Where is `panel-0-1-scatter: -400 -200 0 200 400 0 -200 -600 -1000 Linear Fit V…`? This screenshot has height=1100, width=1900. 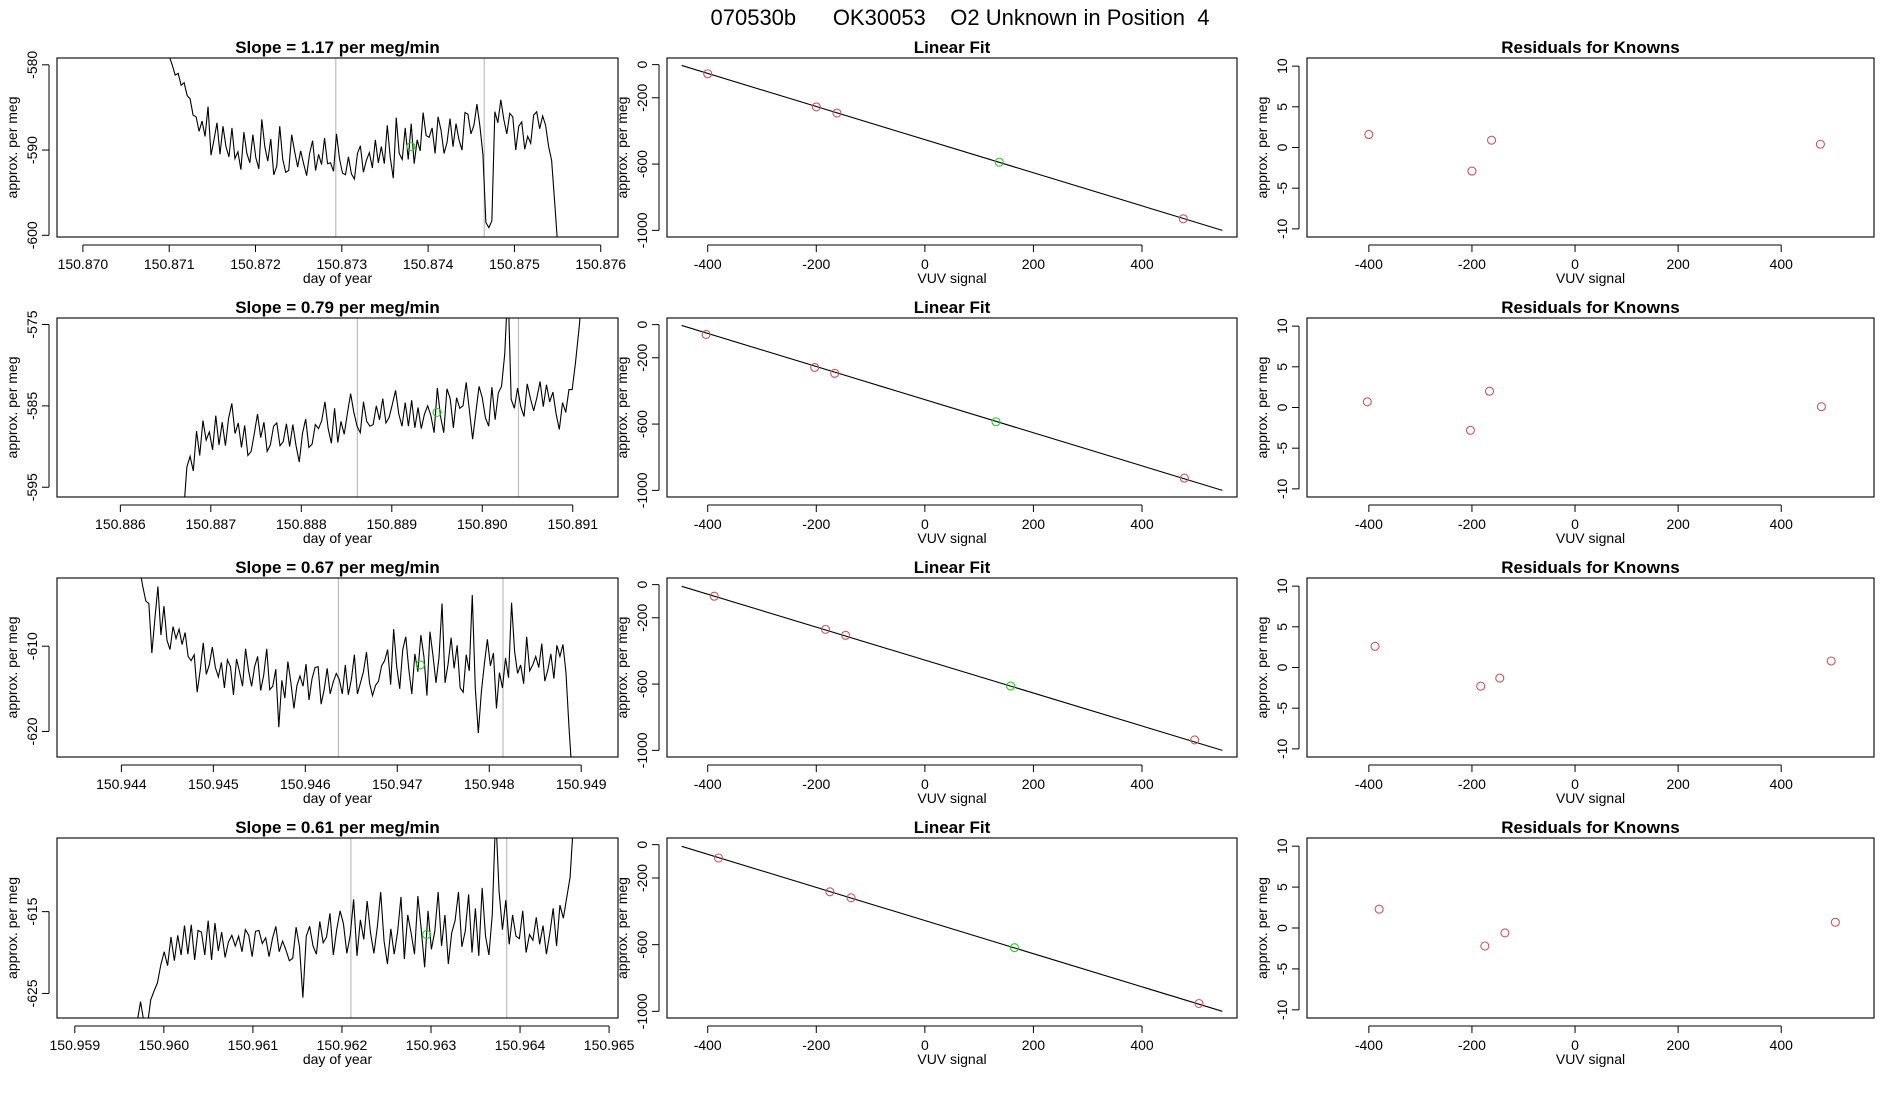
panel-0-1-scatter: -400 -200 0 200 400 0 -200 -600 -1000 Linear Fit V… is located at coordinates (926, 162).